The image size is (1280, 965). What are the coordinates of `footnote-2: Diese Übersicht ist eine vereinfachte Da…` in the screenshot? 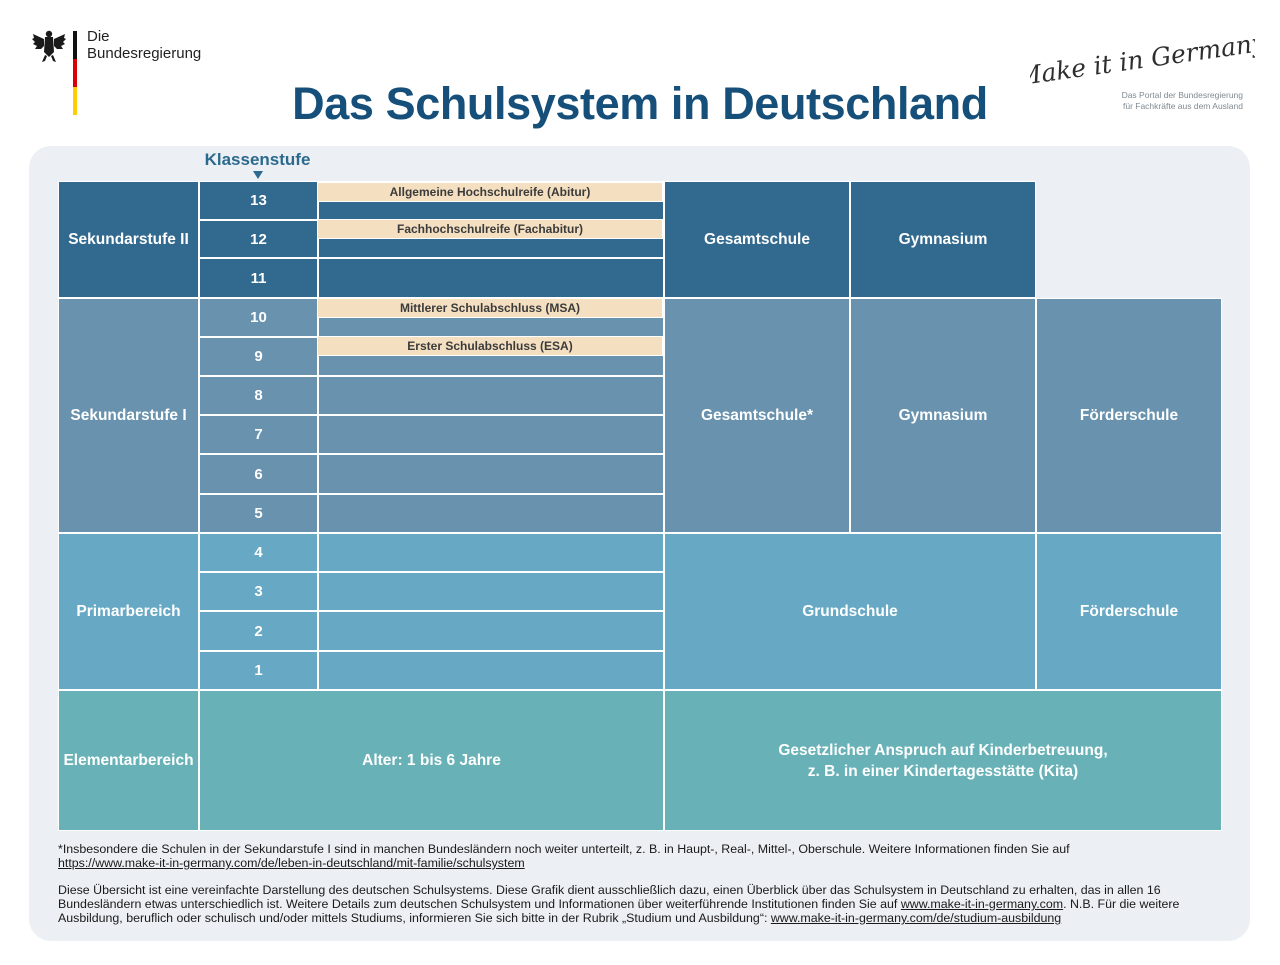 It's located at (643, 904).